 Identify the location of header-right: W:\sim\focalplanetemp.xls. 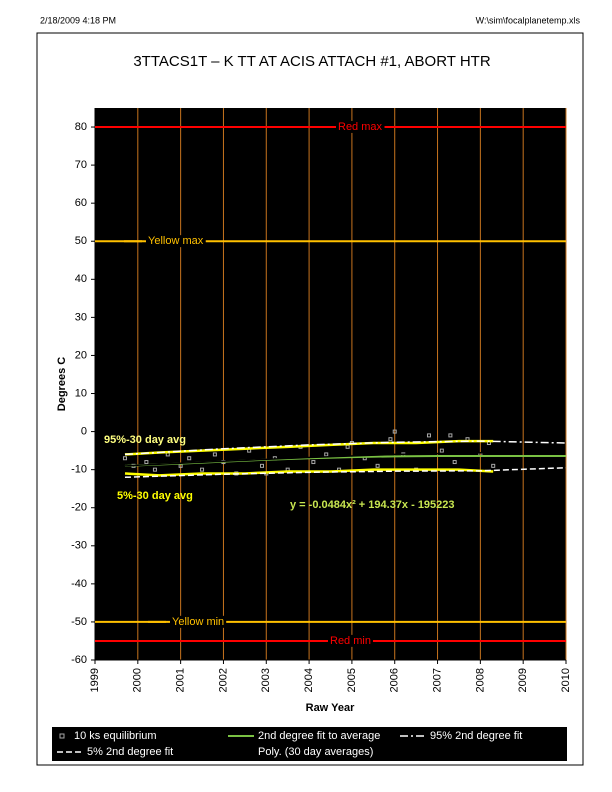
(528, 20).